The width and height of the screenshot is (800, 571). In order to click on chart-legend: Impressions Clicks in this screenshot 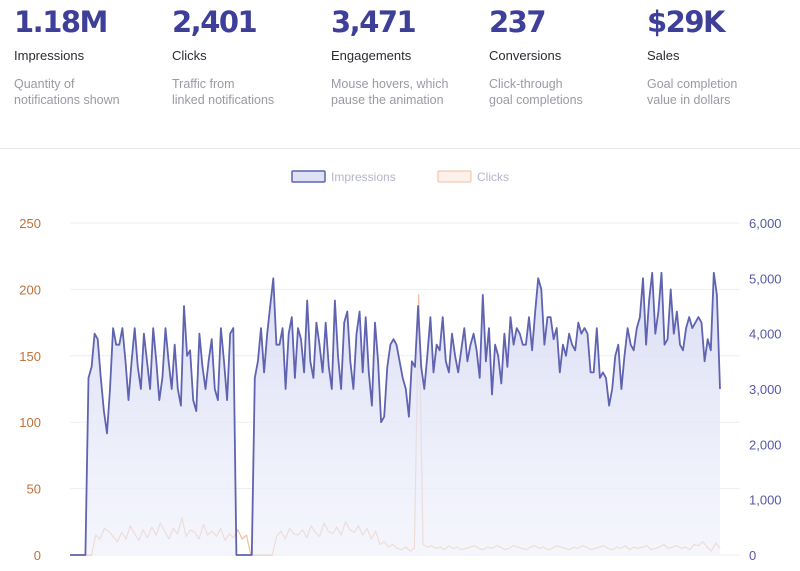, I will do `click(400, 177)`.